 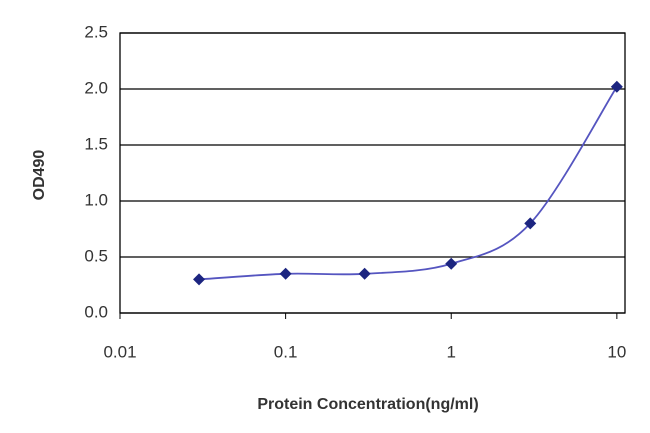 I want to click on x-tick-label: 0.1, so click(x=286, y=351).